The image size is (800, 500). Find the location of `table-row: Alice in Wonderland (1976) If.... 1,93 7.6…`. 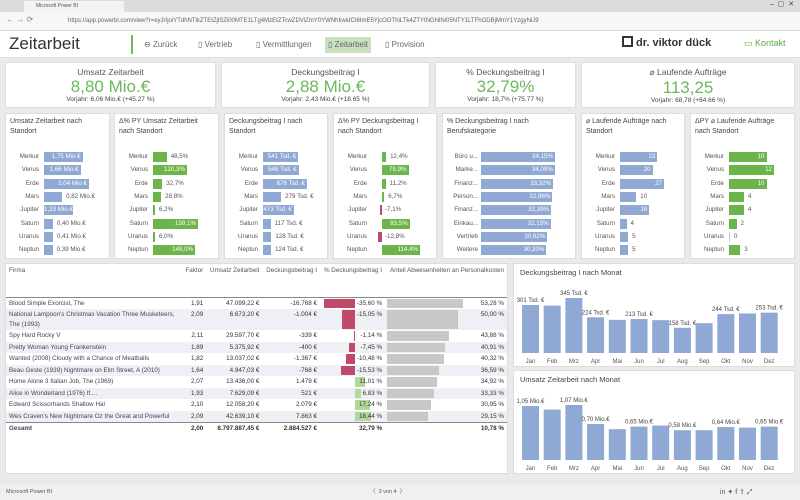

table-row: Alice in Wonderland (1976) If.... 1,93 7.6… is located at coordinates (256, 393).